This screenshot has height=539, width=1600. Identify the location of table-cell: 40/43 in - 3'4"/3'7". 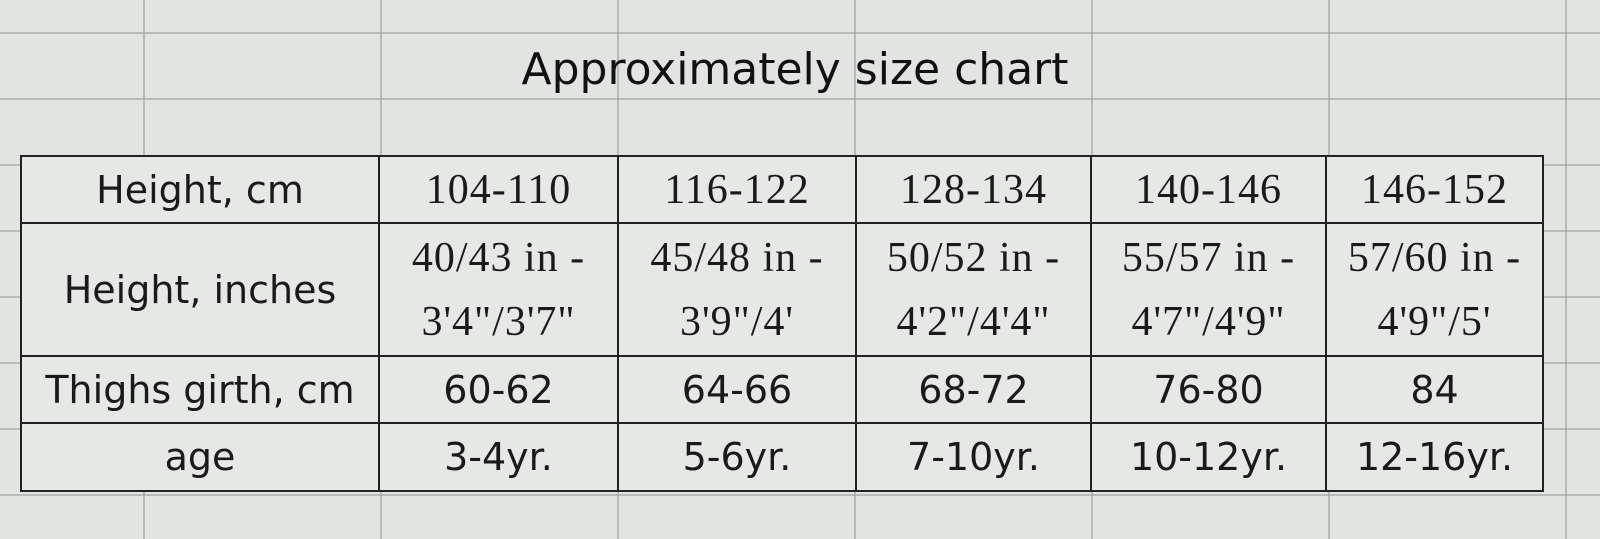
(498, 289).